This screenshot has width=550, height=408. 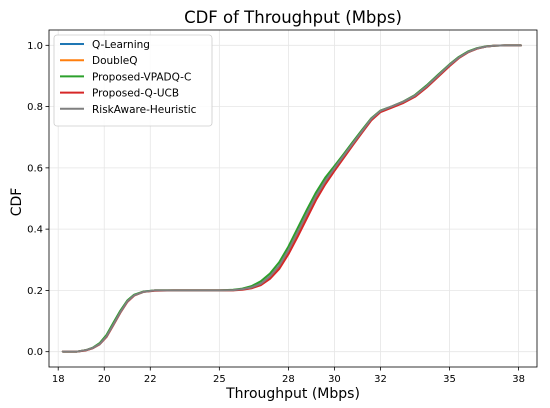 I want to click on legend-entry-riskaware-heuristic: RiskAware-Heuristic, so click(x=144, y=110).